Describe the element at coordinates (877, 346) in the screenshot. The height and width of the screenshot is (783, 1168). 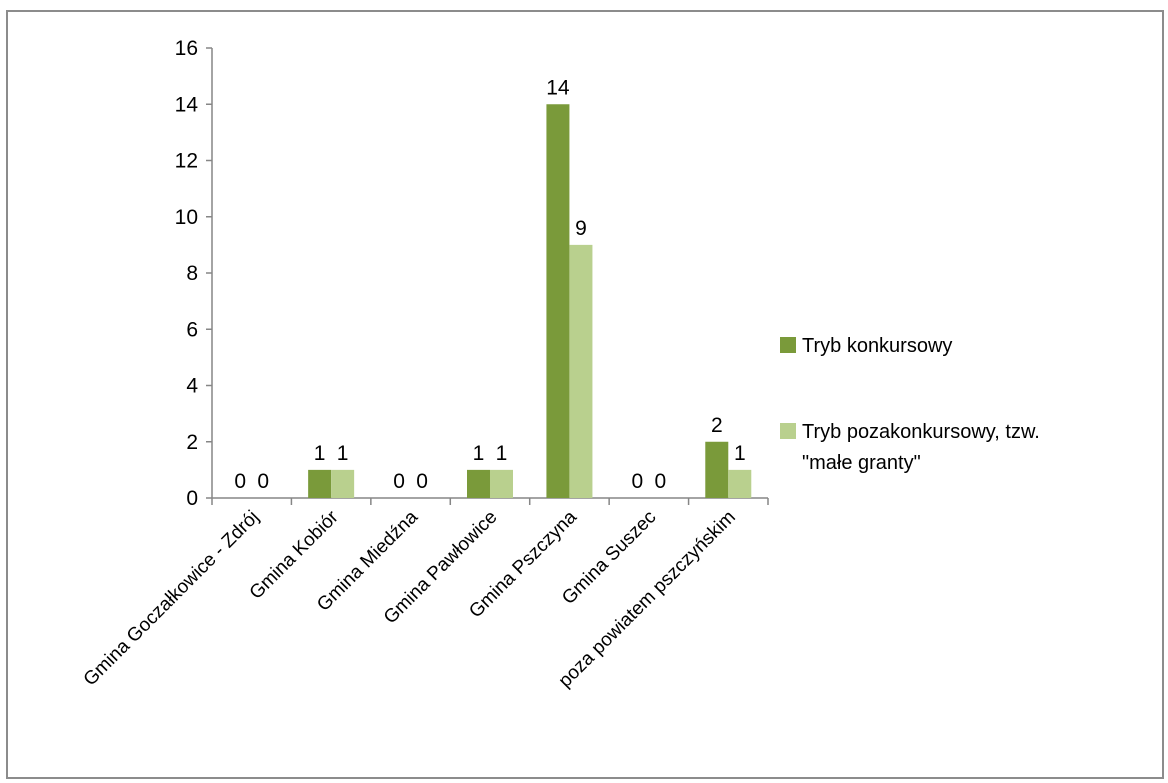
I see `legend-label: Tryb konkursowy` at that location.